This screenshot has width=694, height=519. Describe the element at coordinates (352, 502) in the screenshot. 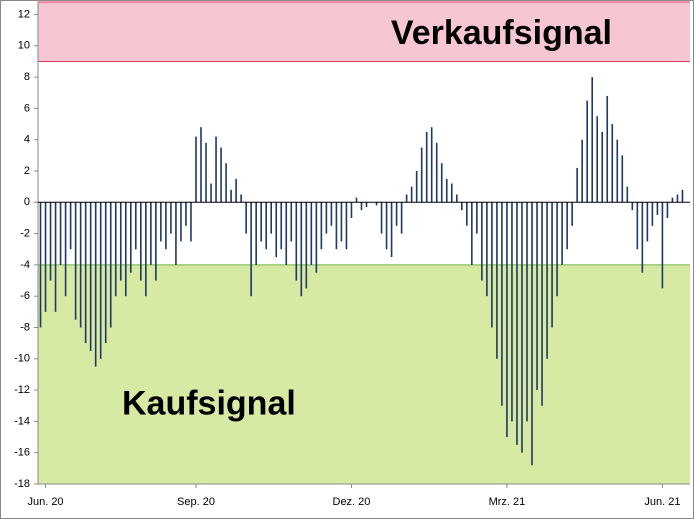

I see `x-tick-label: Dez. 20` at that location.